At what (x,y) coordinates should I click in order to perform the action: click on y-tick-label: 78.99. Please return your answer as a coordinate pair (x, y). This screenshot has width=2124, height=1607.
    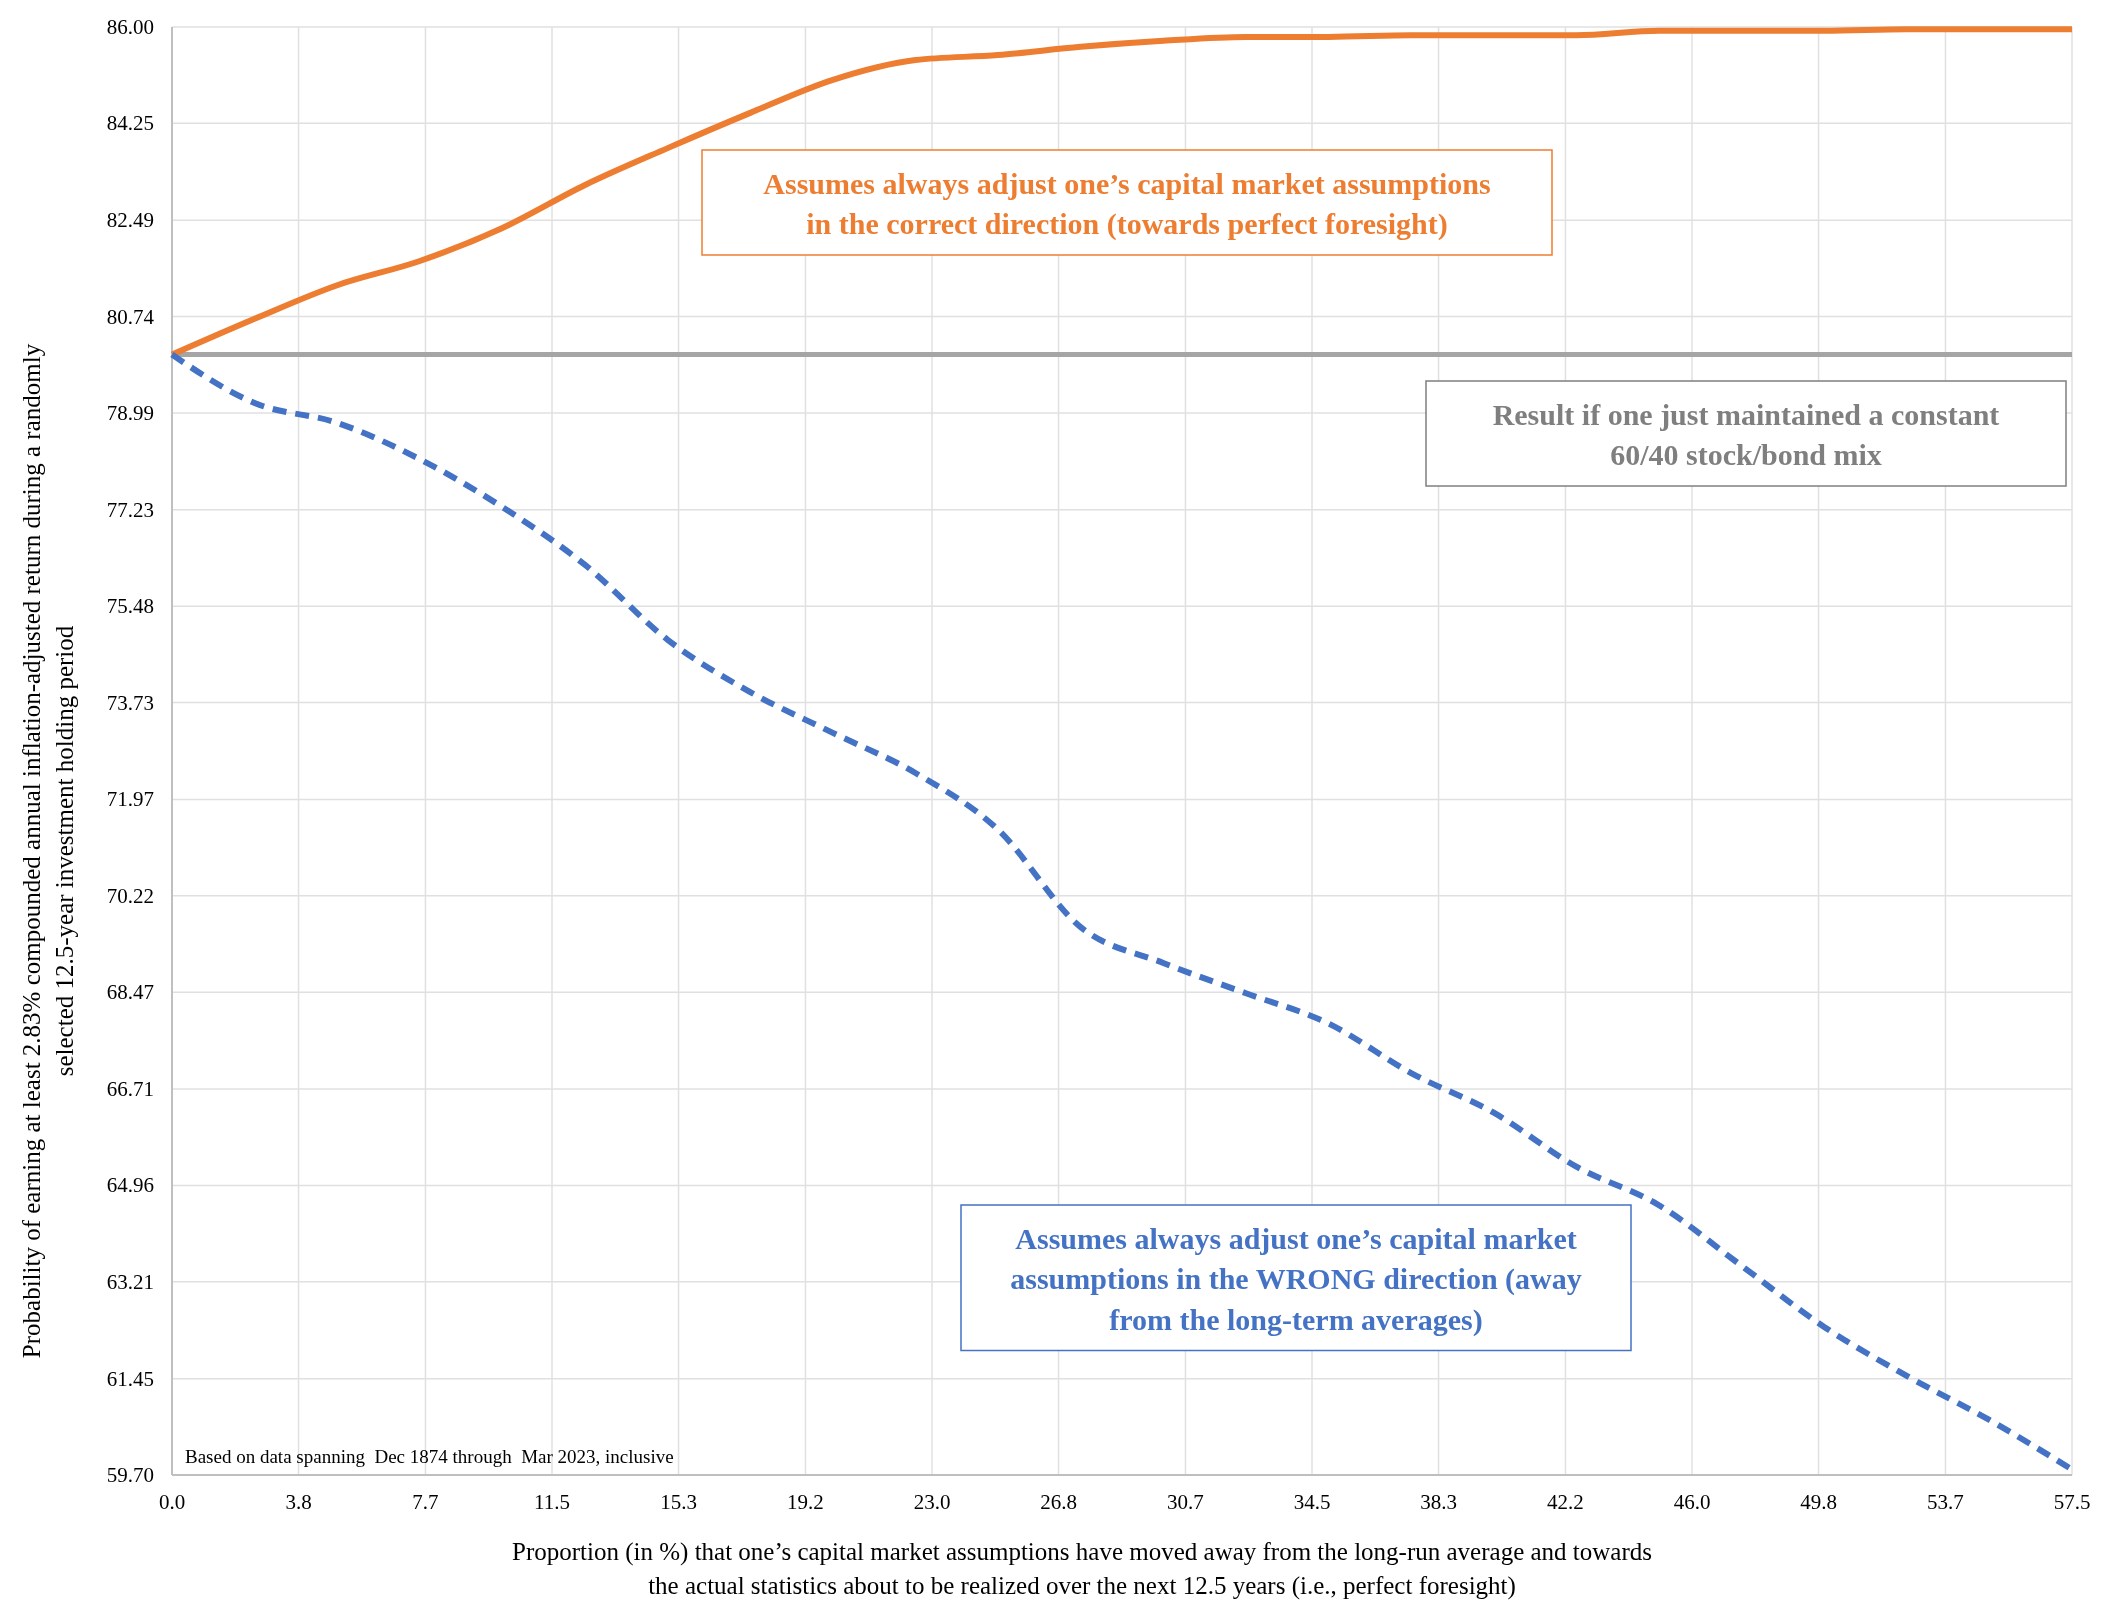
    Looking at the image, I should click on (130, 412).